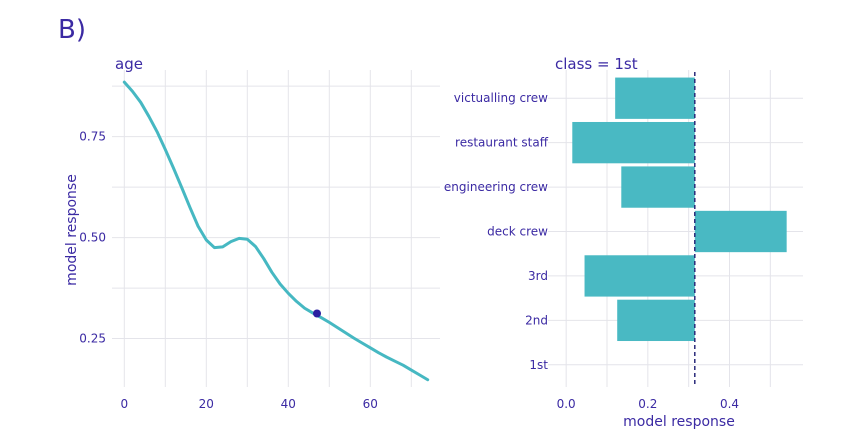 Image resolution: width=851 pixels, height=432 pixels. What do you see at coordinates (502, 143) in the screenshot?
I see `category-label: restaurant staff` at bounding box center [502, 143].